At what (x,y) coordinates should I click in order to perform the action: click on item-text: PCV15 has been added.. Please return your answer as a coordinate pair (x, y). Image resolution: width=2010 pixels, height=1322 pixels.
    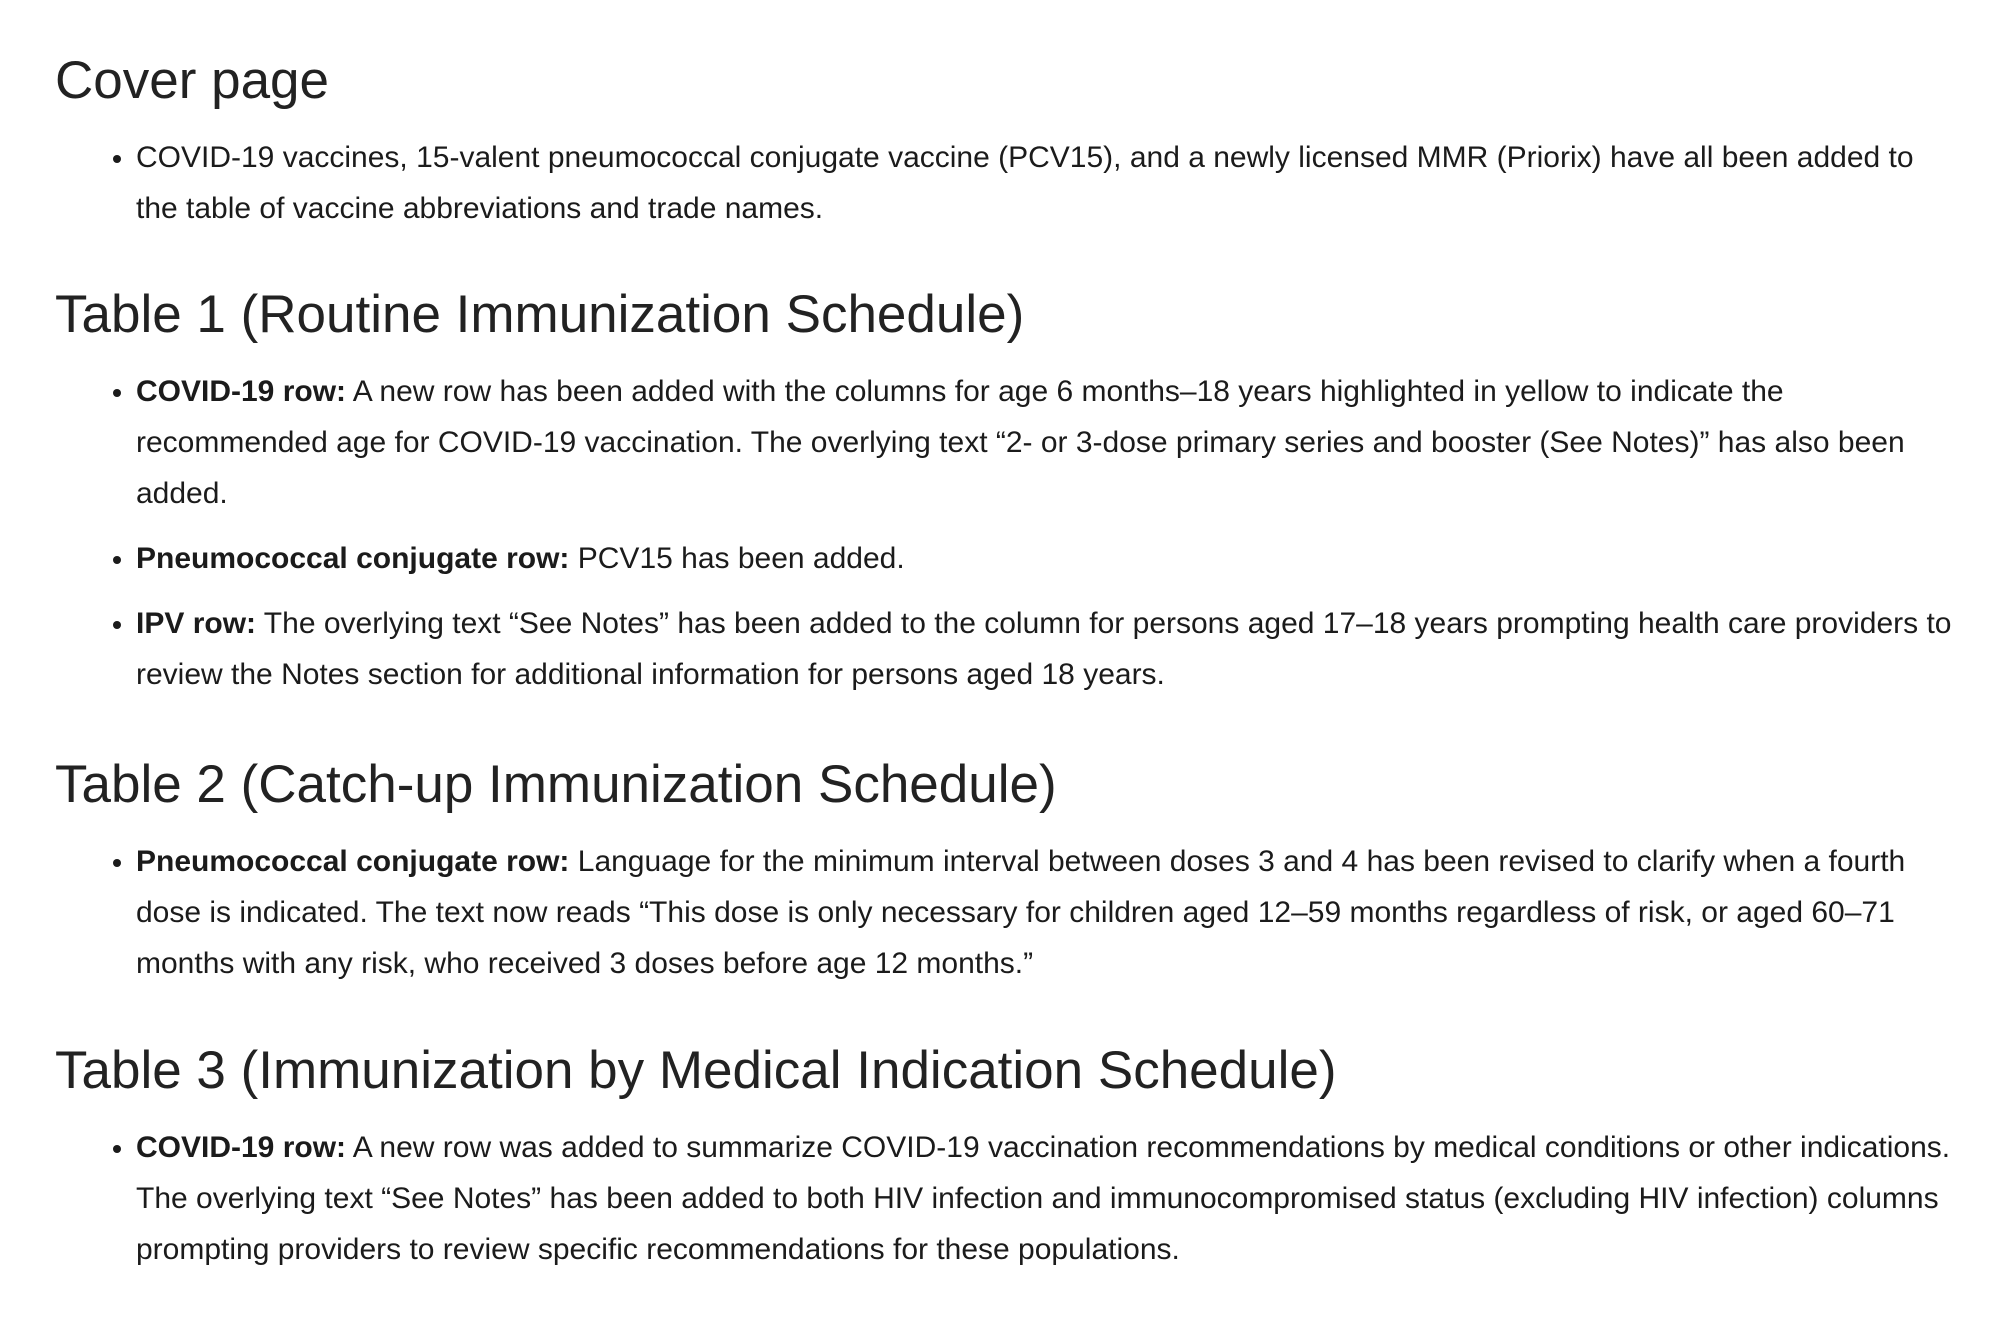
    Looking at the image, I should click on (737, 558).